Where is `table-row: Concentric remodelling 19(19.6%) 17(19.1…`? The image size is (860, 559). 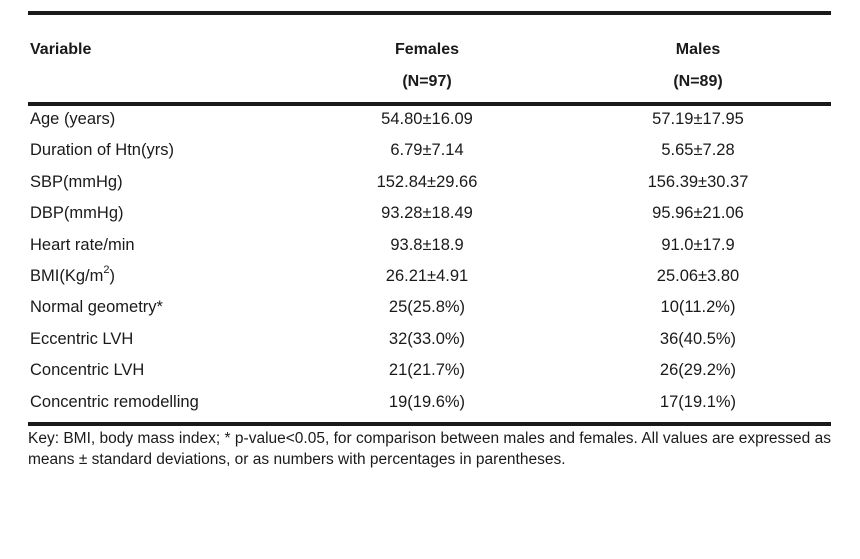
table-row: Concentric remodelling 19(19.6%) 17(19.1… is located at coordinates (430, 402).